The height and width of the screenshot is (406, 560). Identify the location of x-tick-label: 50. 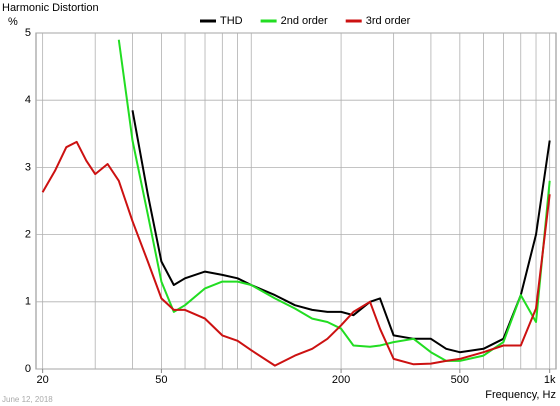
(161, 380).